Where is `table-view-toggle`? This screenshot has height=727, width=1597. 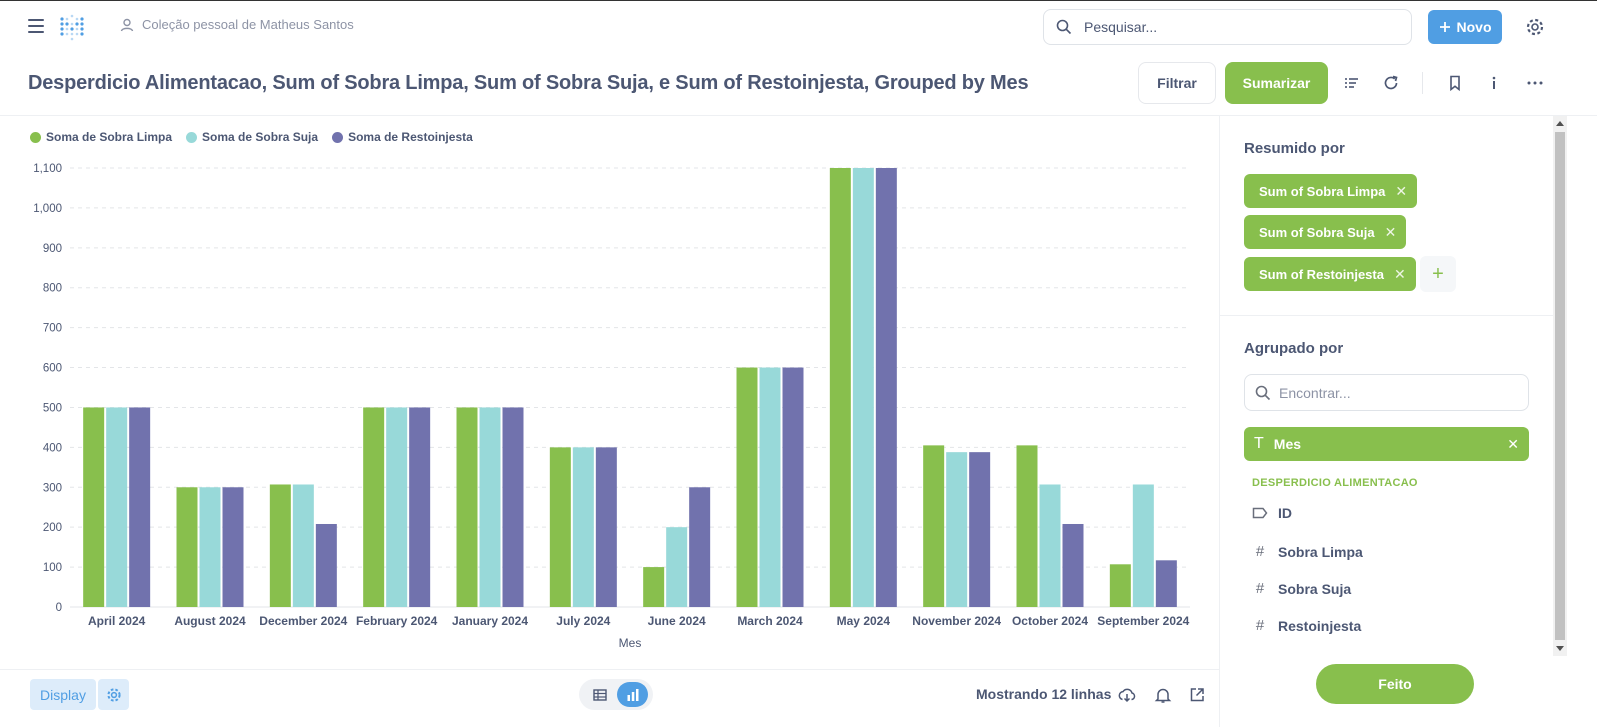 table-view-toggle is located at coordinates (599, 694).